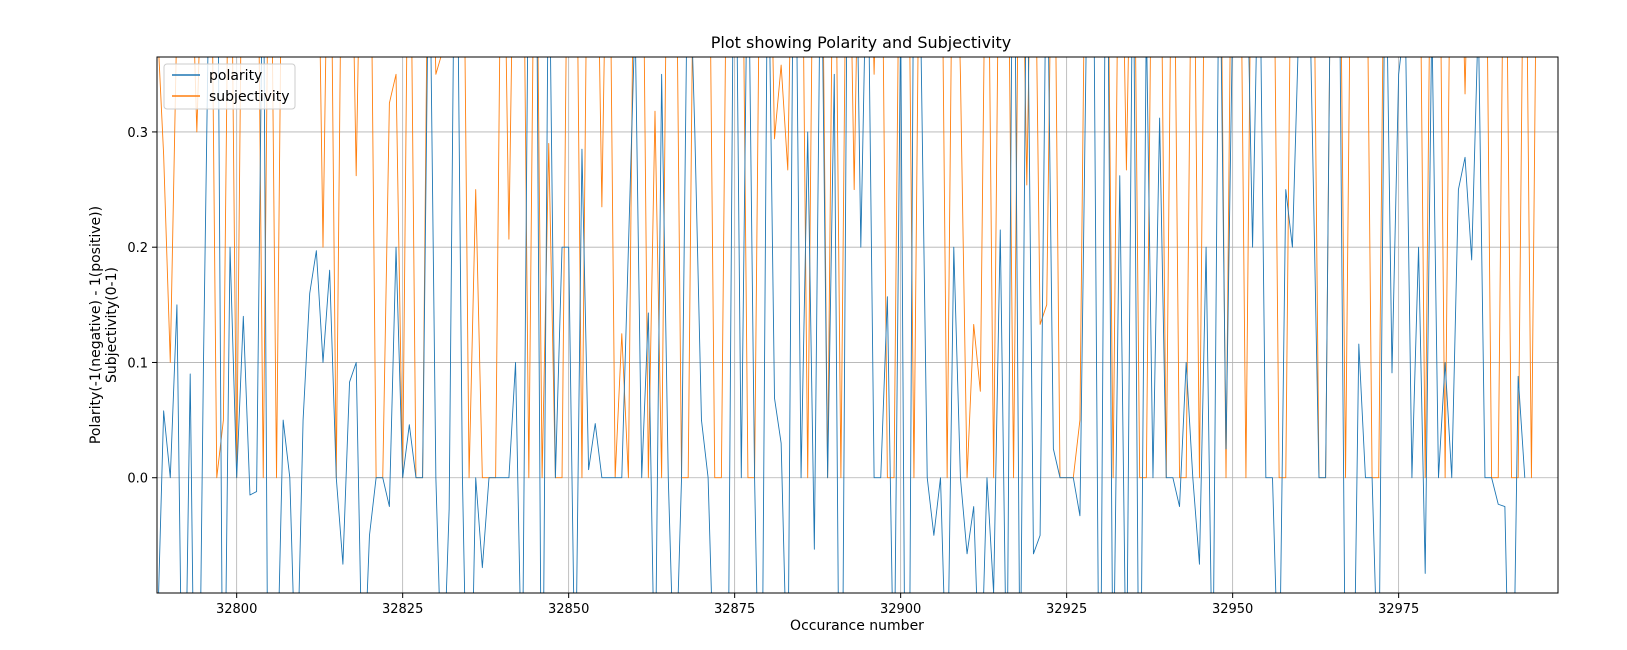 Image resolution: width=1627 pixels, height=650 pixels. Describe the element at coordinates (236, 609) in the screenshot. I see `x-tick-label: 32800` at that location.